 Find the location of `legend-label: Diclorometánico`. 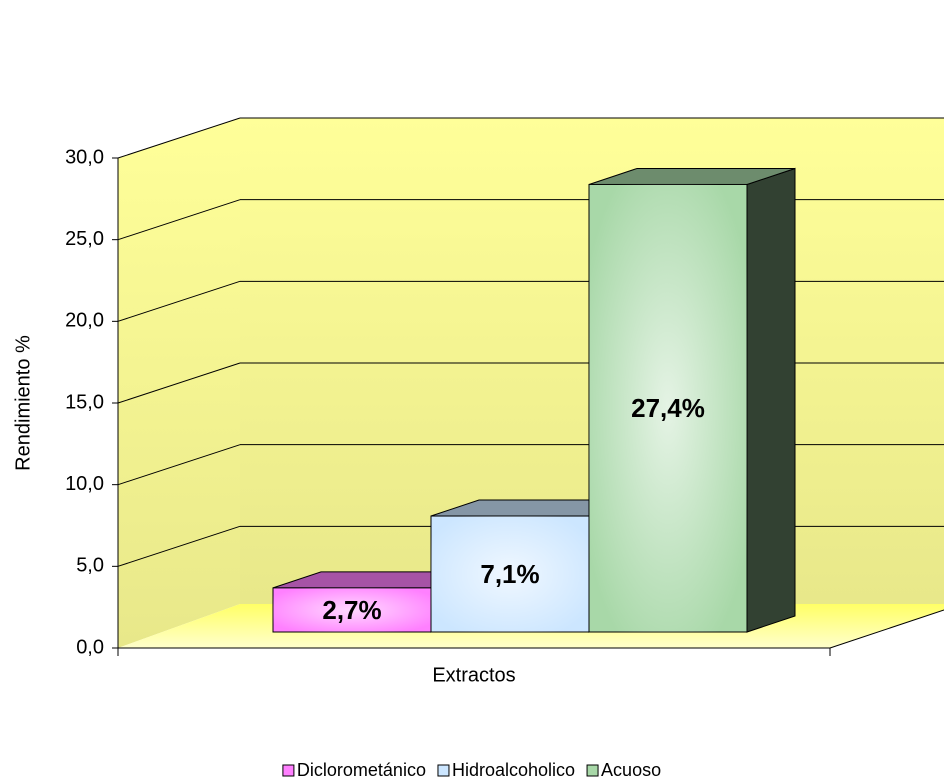

legend-label: Diclorometánico is located at coordinates (361, 770).